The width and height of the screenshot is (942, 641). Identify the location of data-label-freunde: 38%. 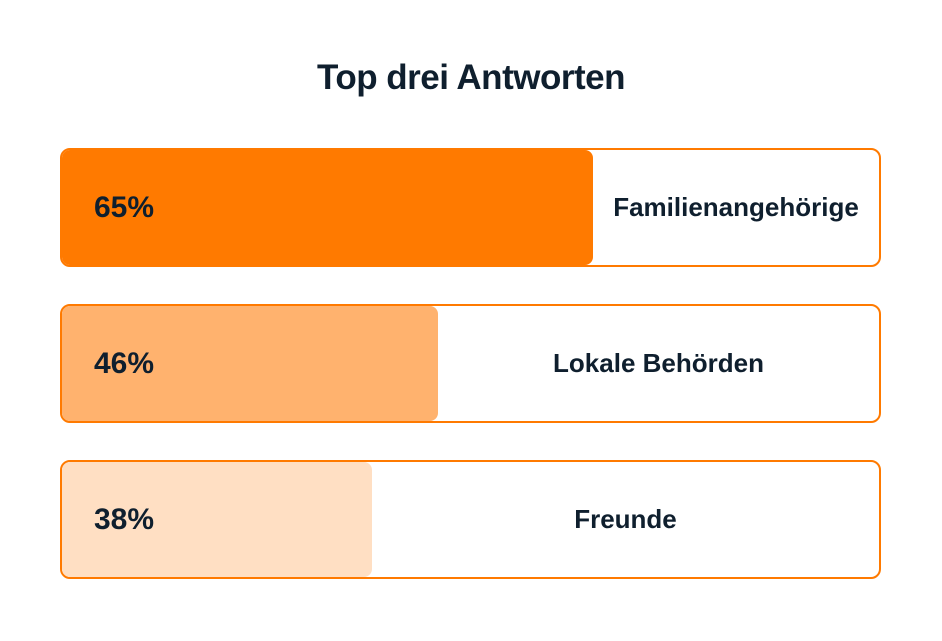
(124, 519).